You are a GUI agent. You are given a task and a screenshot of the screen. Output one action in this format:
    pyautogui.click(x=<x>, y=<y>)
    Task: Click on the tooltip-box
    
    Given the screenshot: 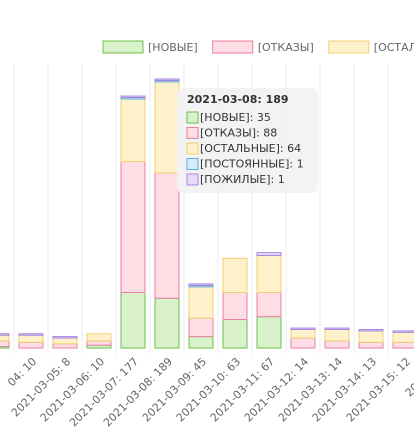 What is the action you would take?
    pyautogui.click(x=247, y=140)
    